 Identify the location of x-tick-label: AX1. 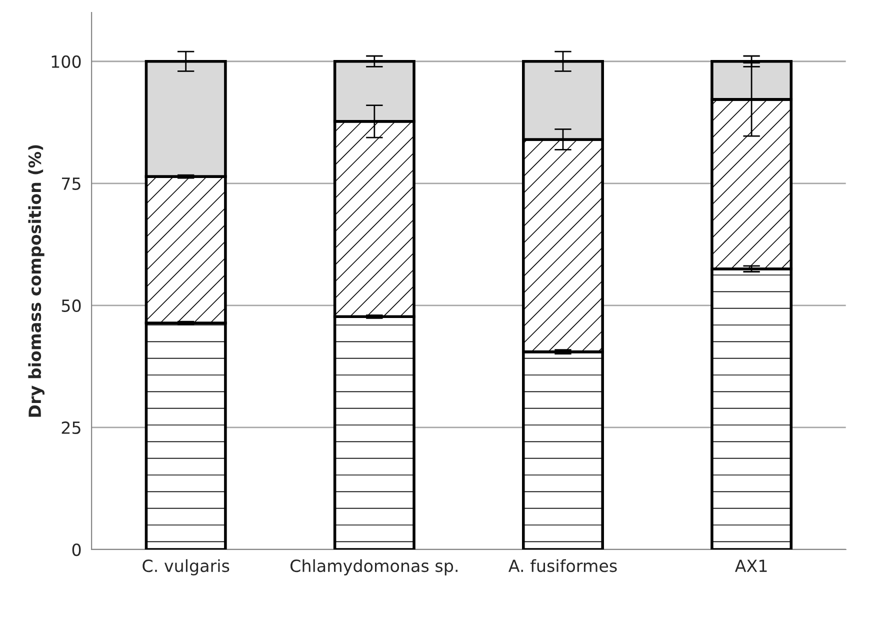
(750, 566).